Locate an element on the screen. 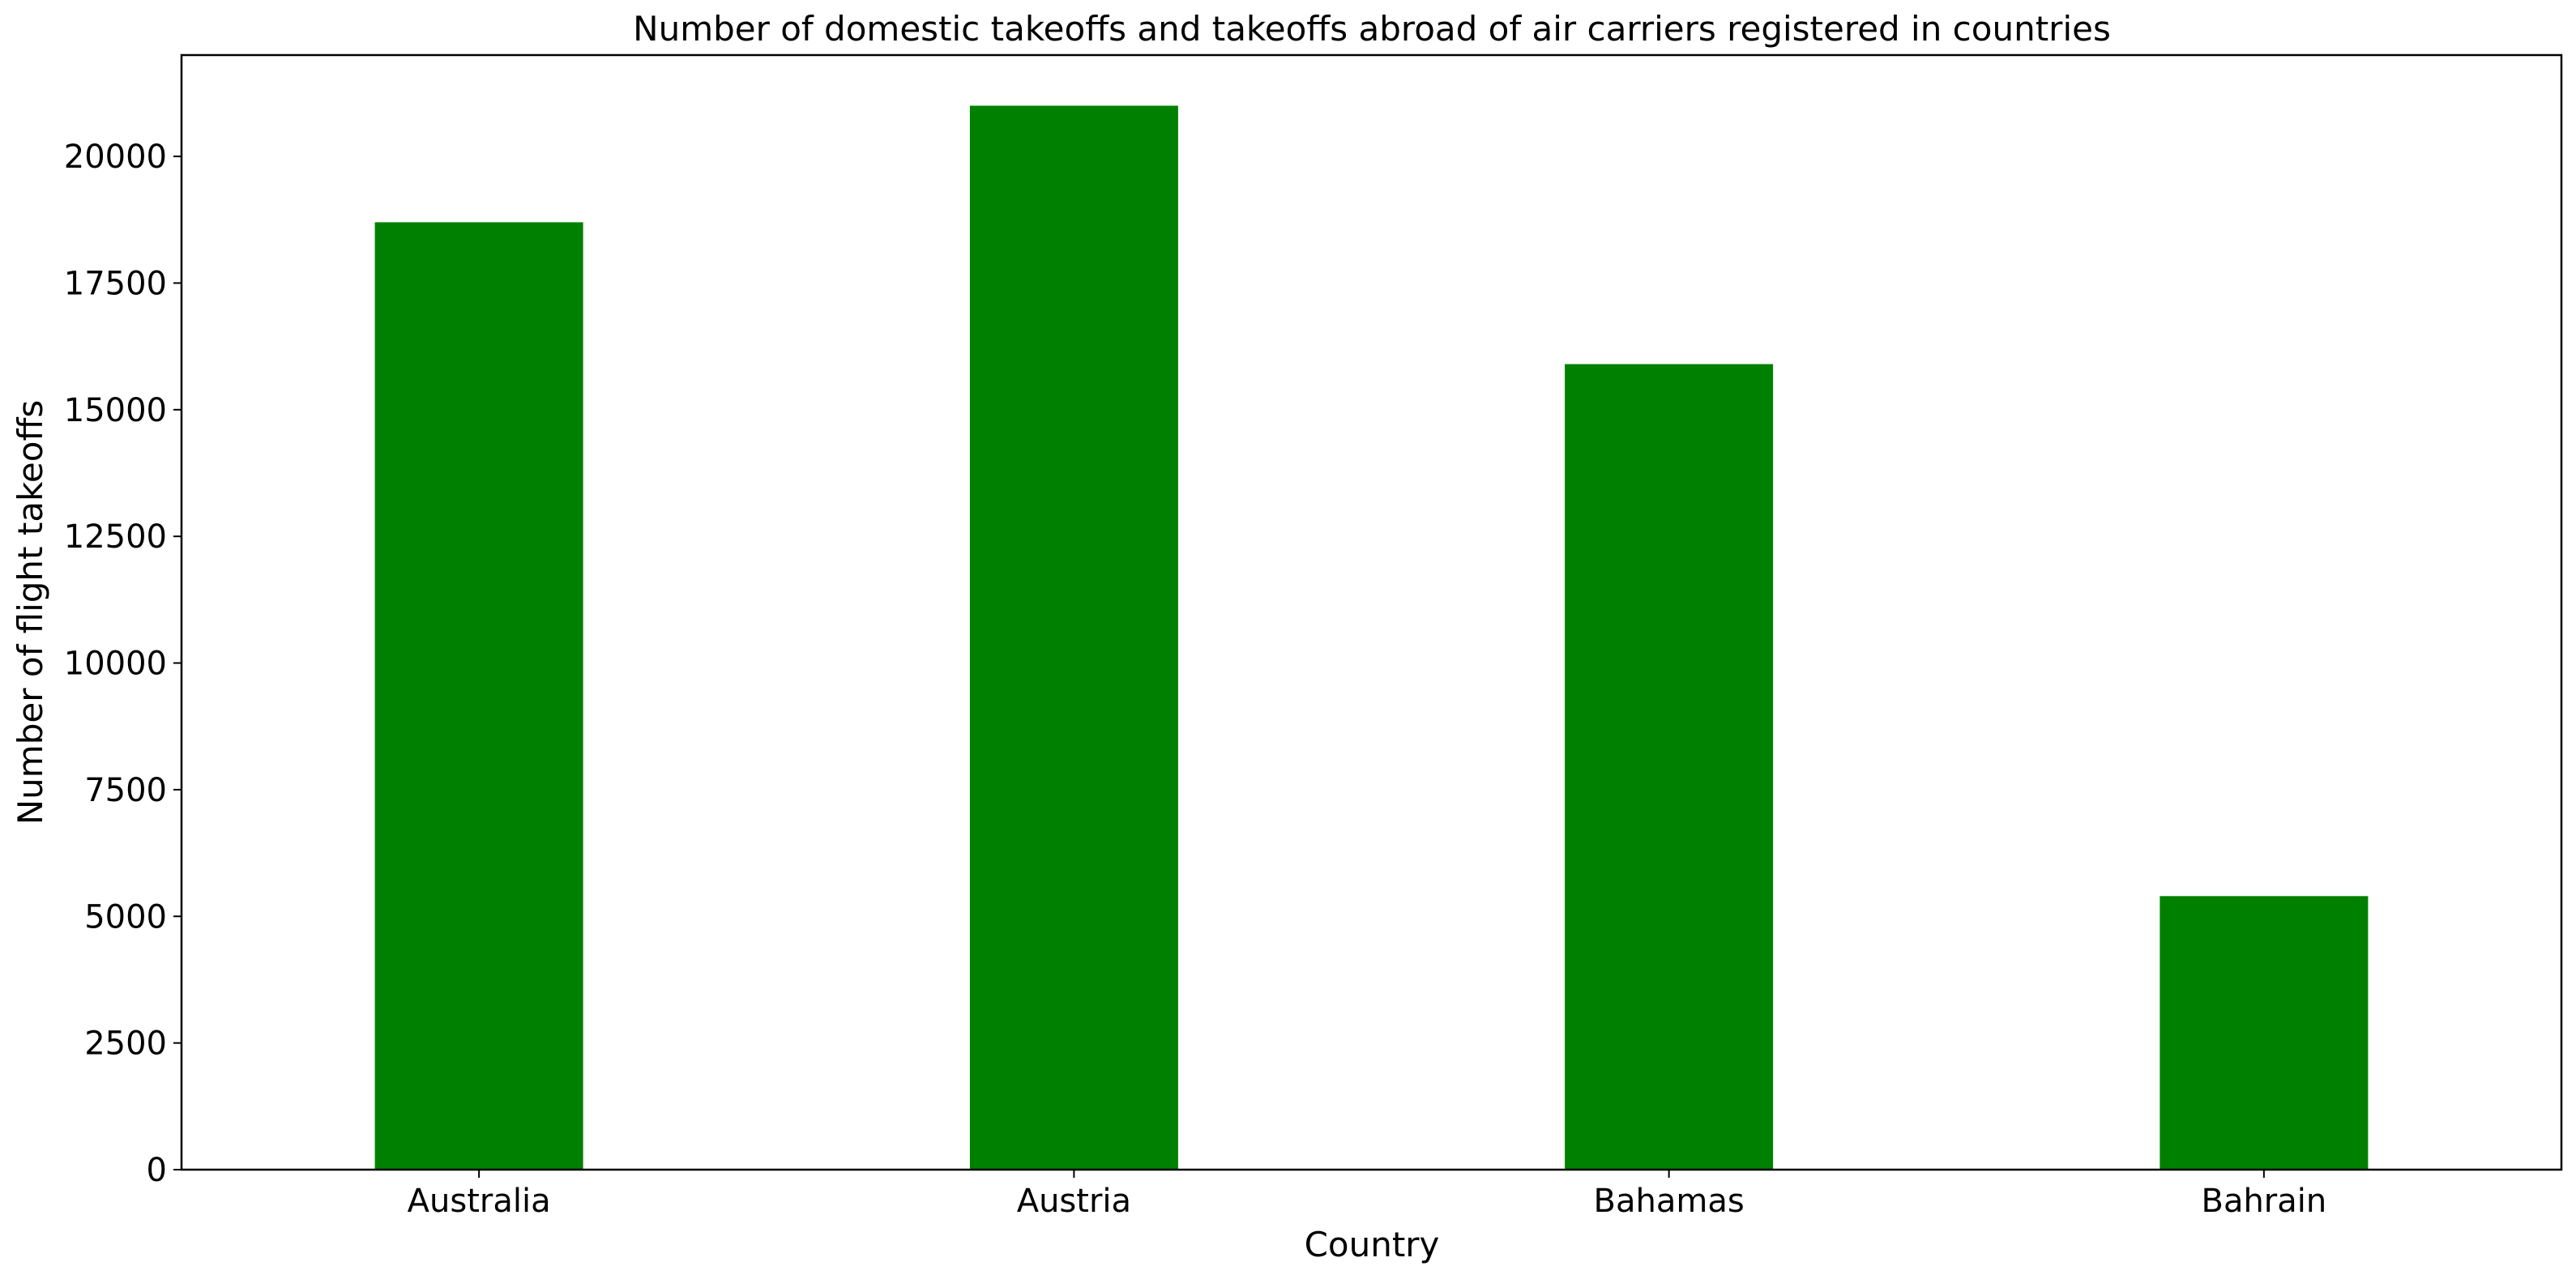 The height and width of the screenshot is (1279, 2576). y-tick-label: 2500 is located at coordinates (125, 1044).